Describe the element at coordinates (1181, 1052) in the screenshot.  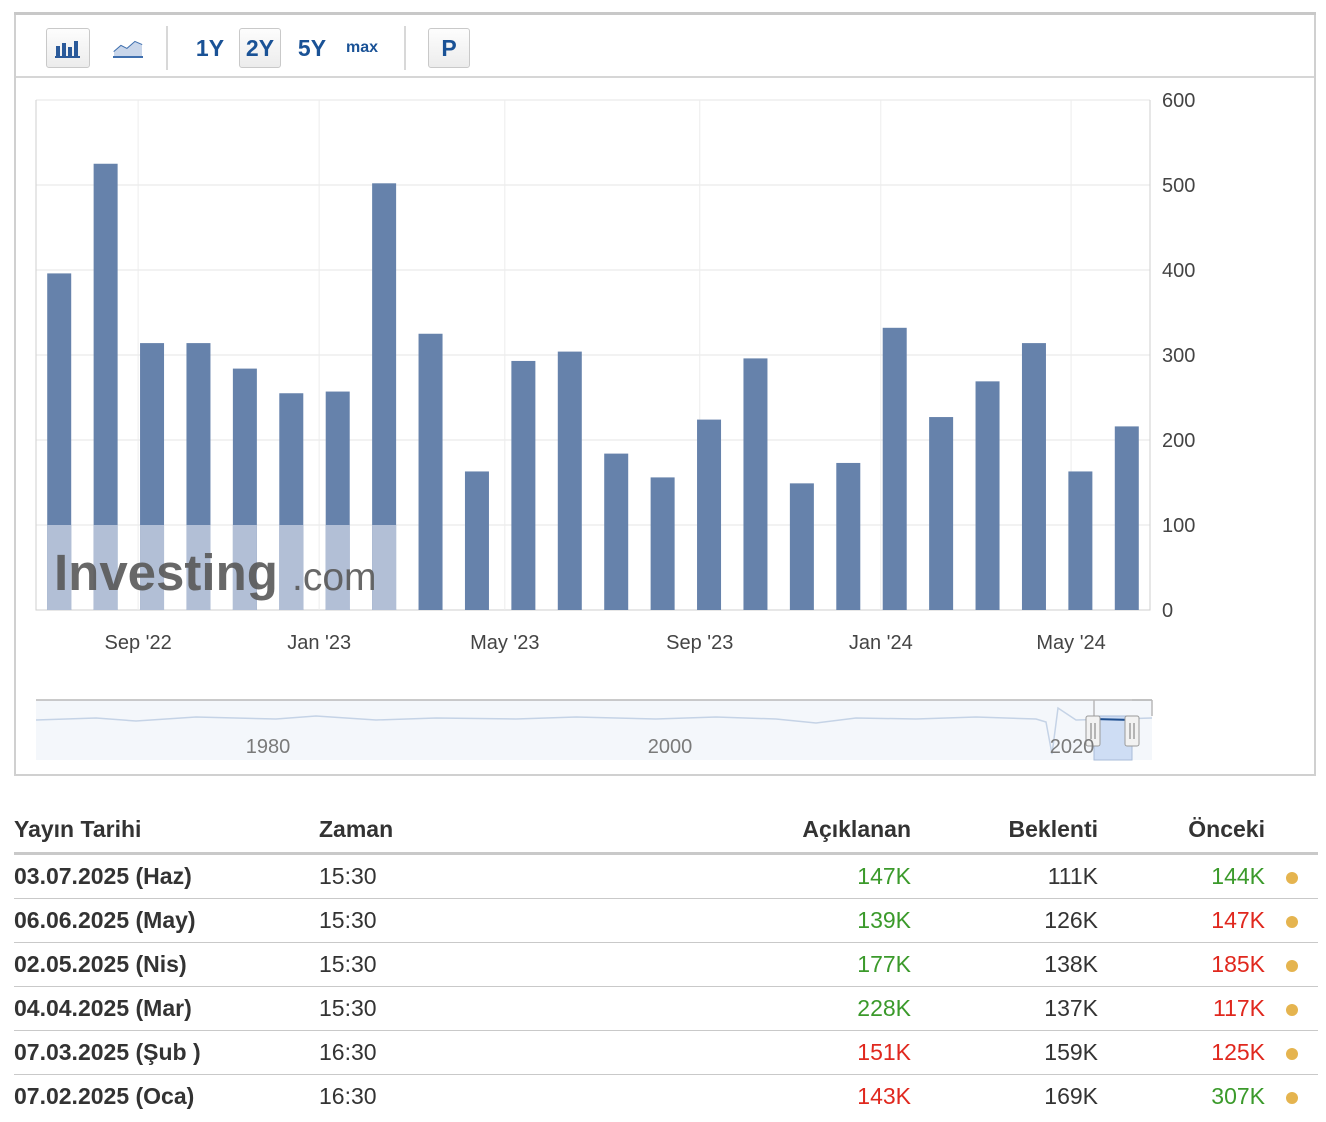
I see `previous-cell: 125K` at that location.